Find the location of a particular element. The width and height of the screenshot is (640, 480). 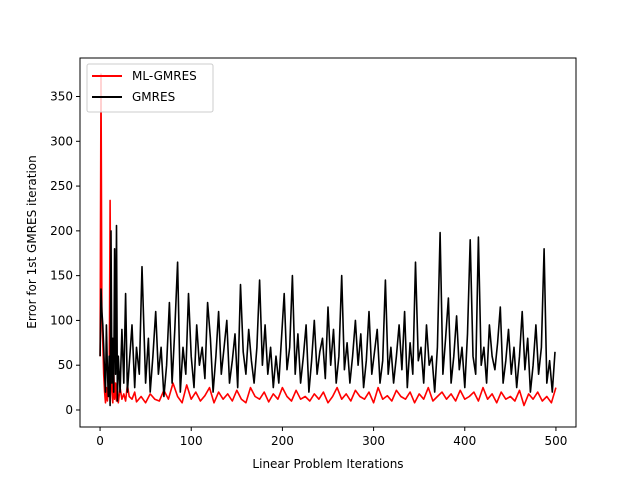

y-axis-label: Error for 1st GMRES iteration is located at coordinates (32, 241).